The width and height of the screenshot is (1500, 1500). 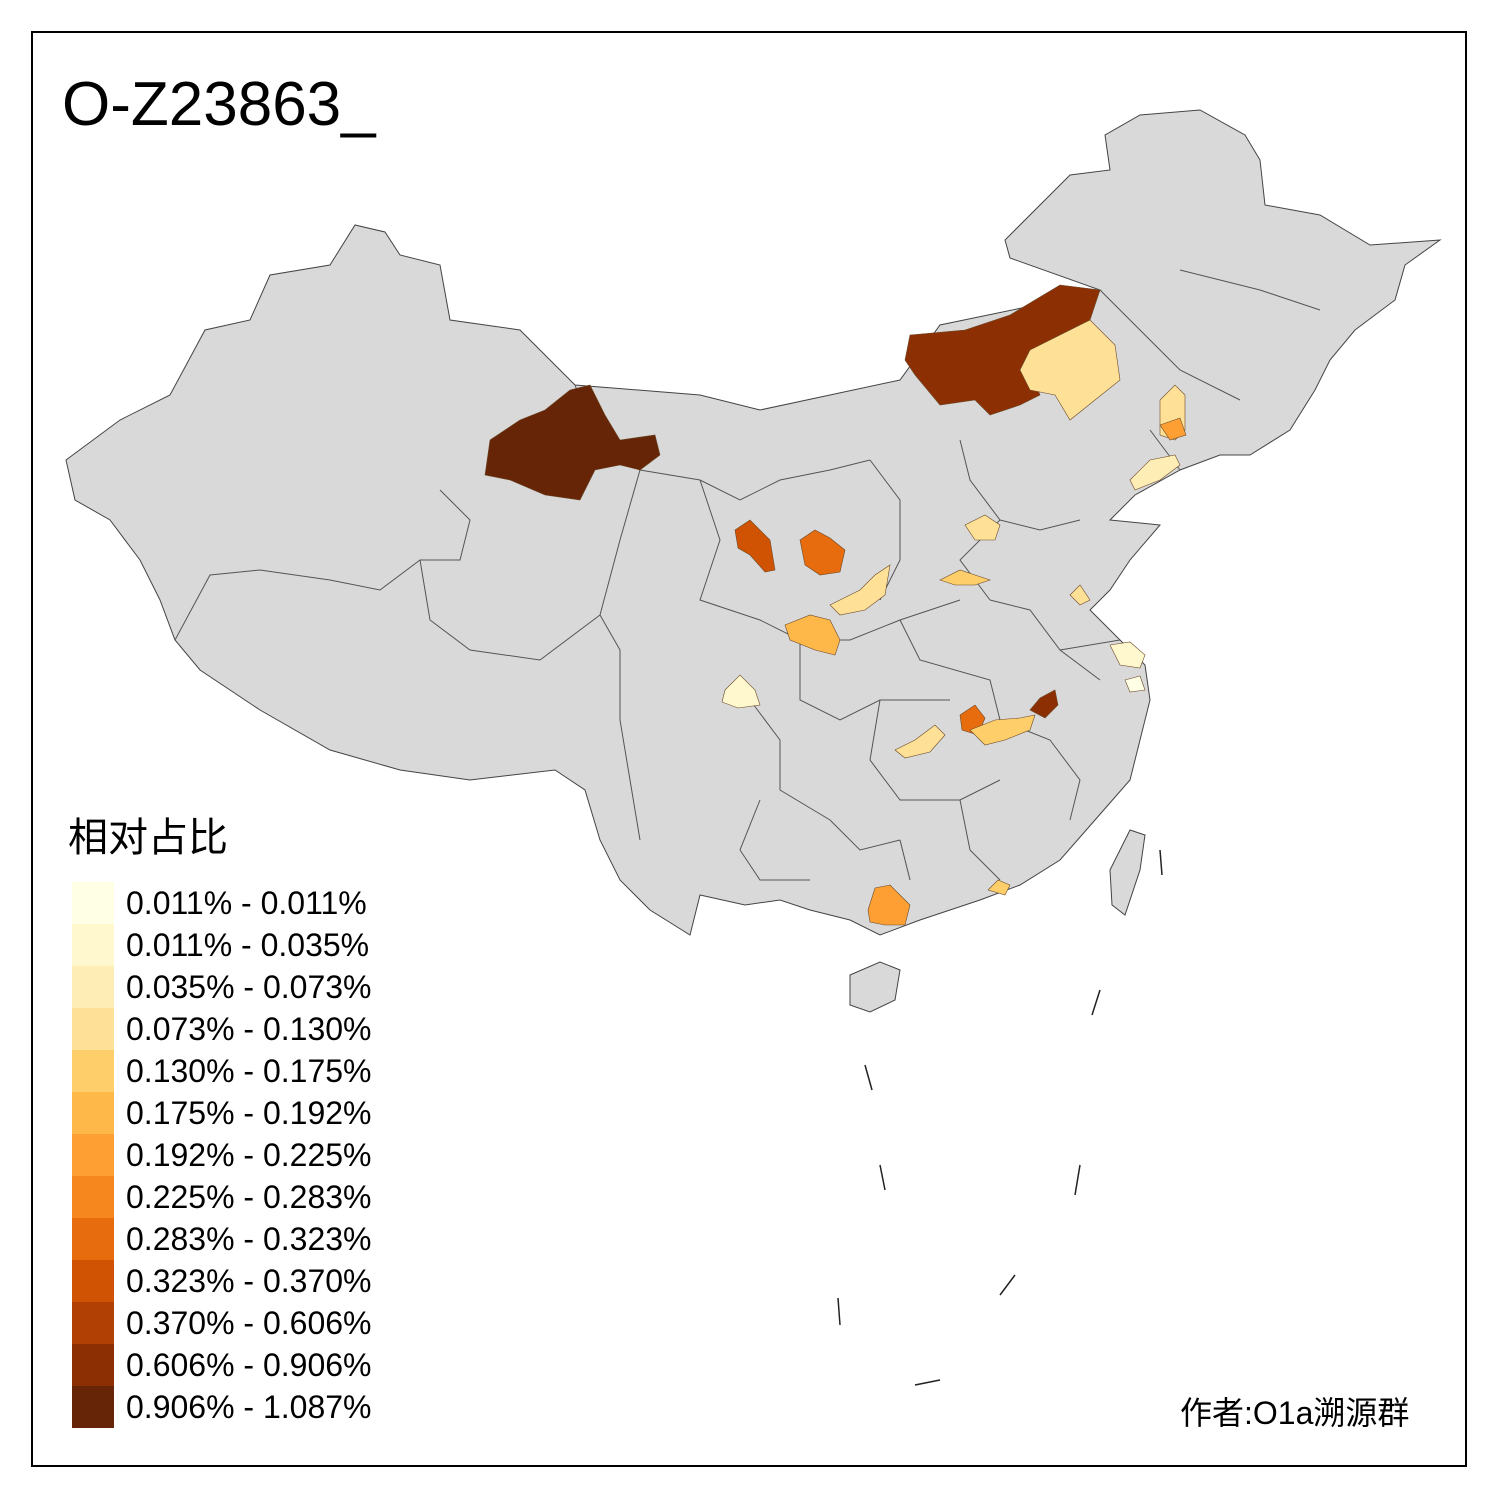 What do you see at coordinates (1295, 1413) in the screenshot?
I see `author-credit: 作者:O1a溯源群` at bounding box center [1295, 1413].